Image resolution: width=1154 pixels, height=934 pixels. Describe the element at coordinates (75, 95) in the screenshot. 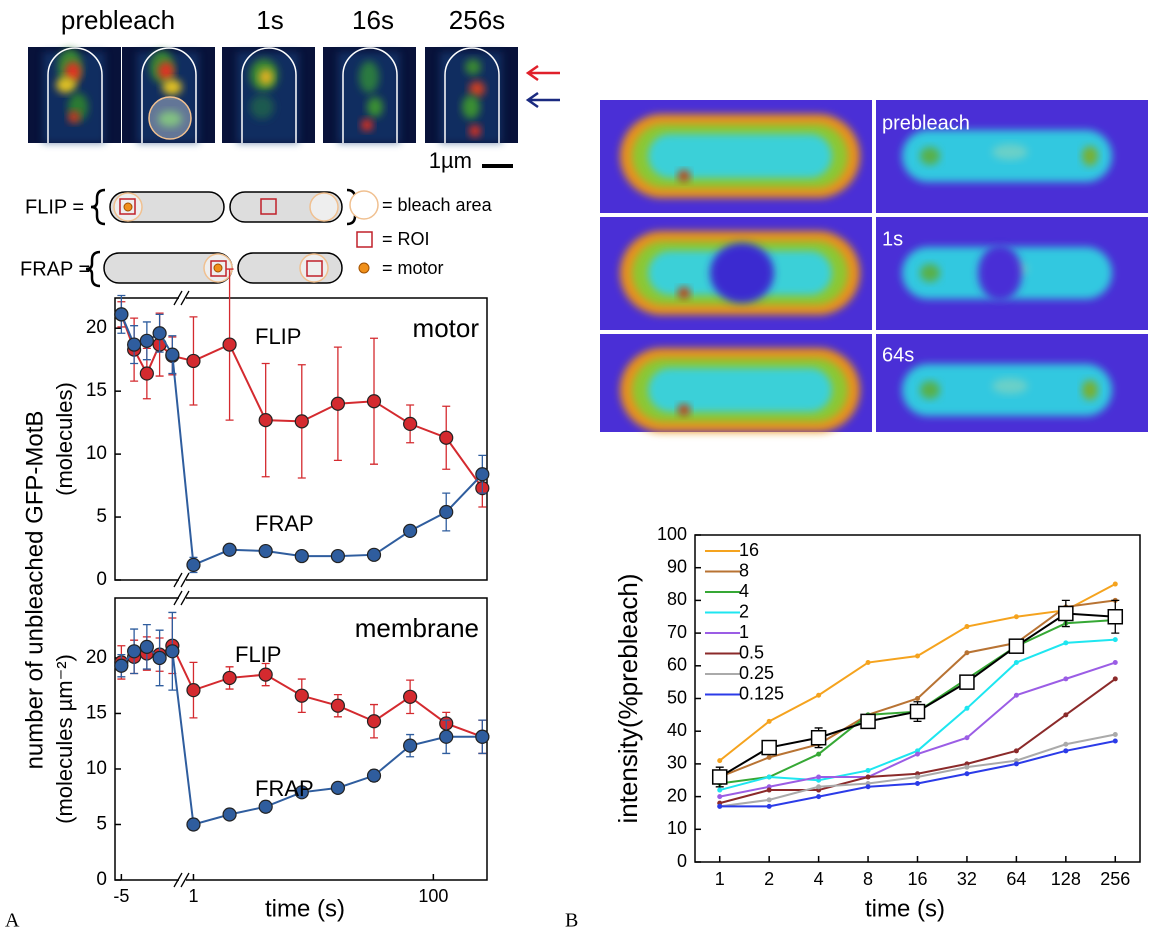

I see `cell-outline` at that location.